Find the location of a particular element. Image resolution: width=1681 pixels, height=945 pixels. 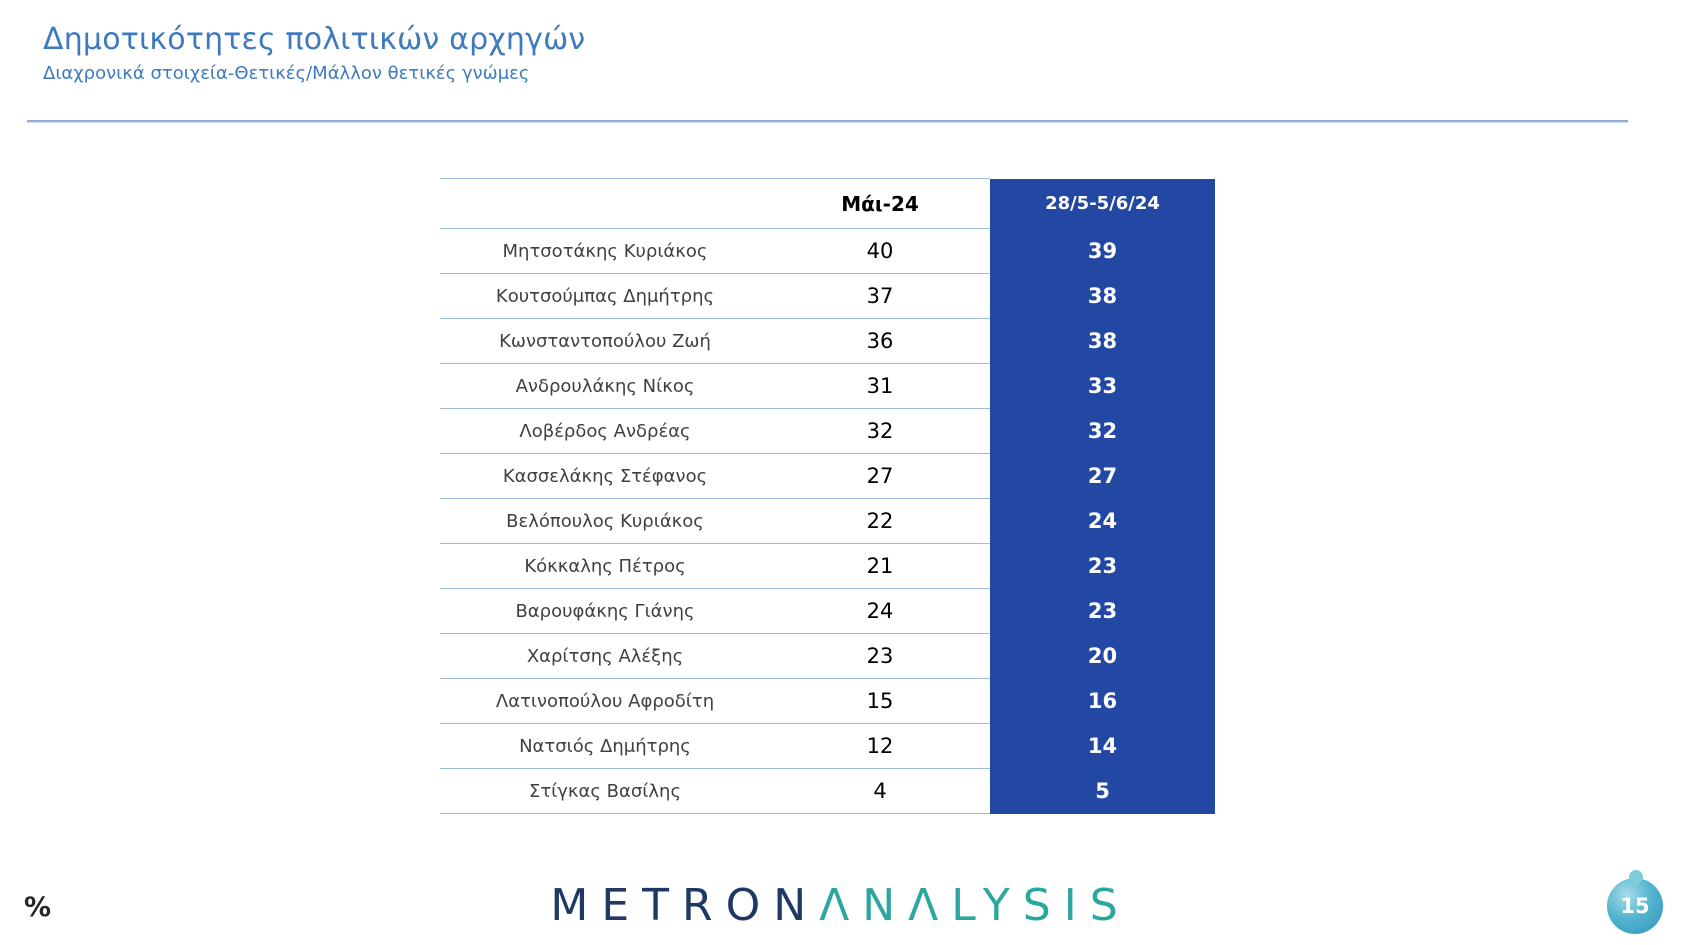

table-row: Ανδρουλάκης Νίκος 31 33 is located at coordinates (827, 386).